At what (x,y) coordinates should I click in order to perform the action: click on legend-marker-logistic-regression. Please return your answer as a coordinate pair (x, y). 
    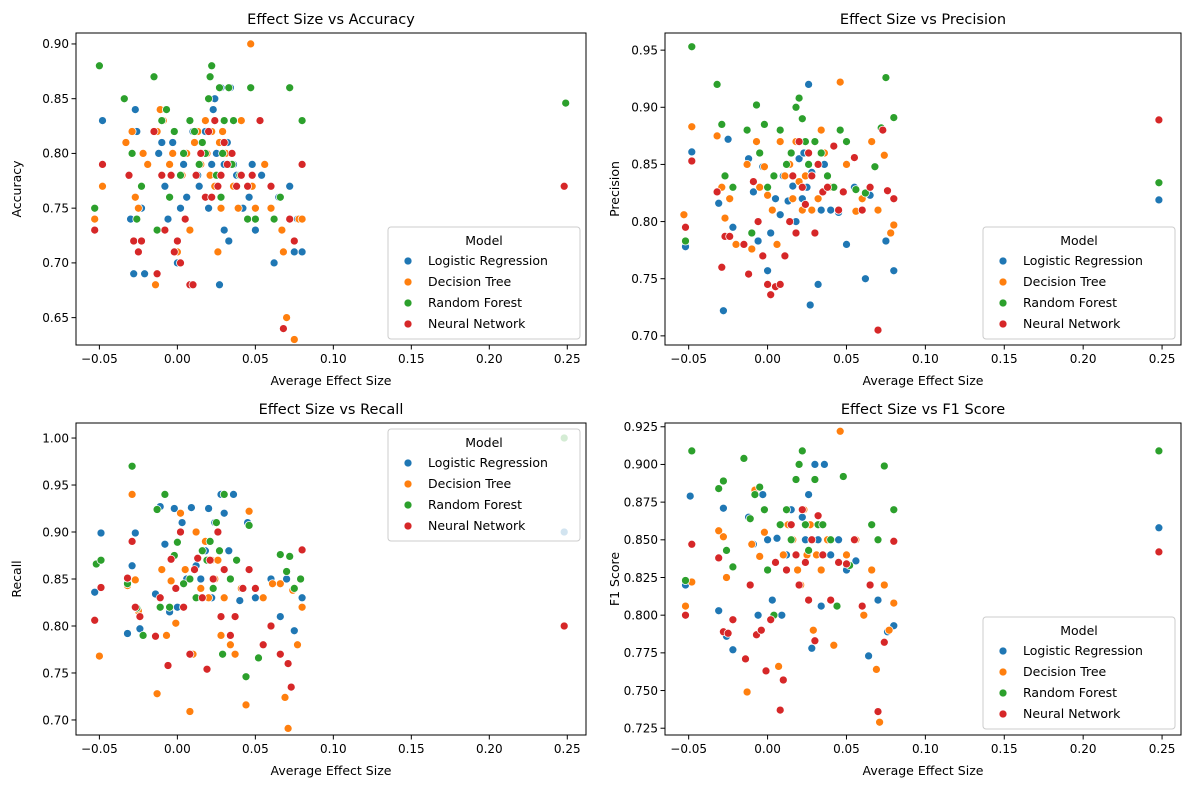
    Looking at the image, I should click on (1003, 261).